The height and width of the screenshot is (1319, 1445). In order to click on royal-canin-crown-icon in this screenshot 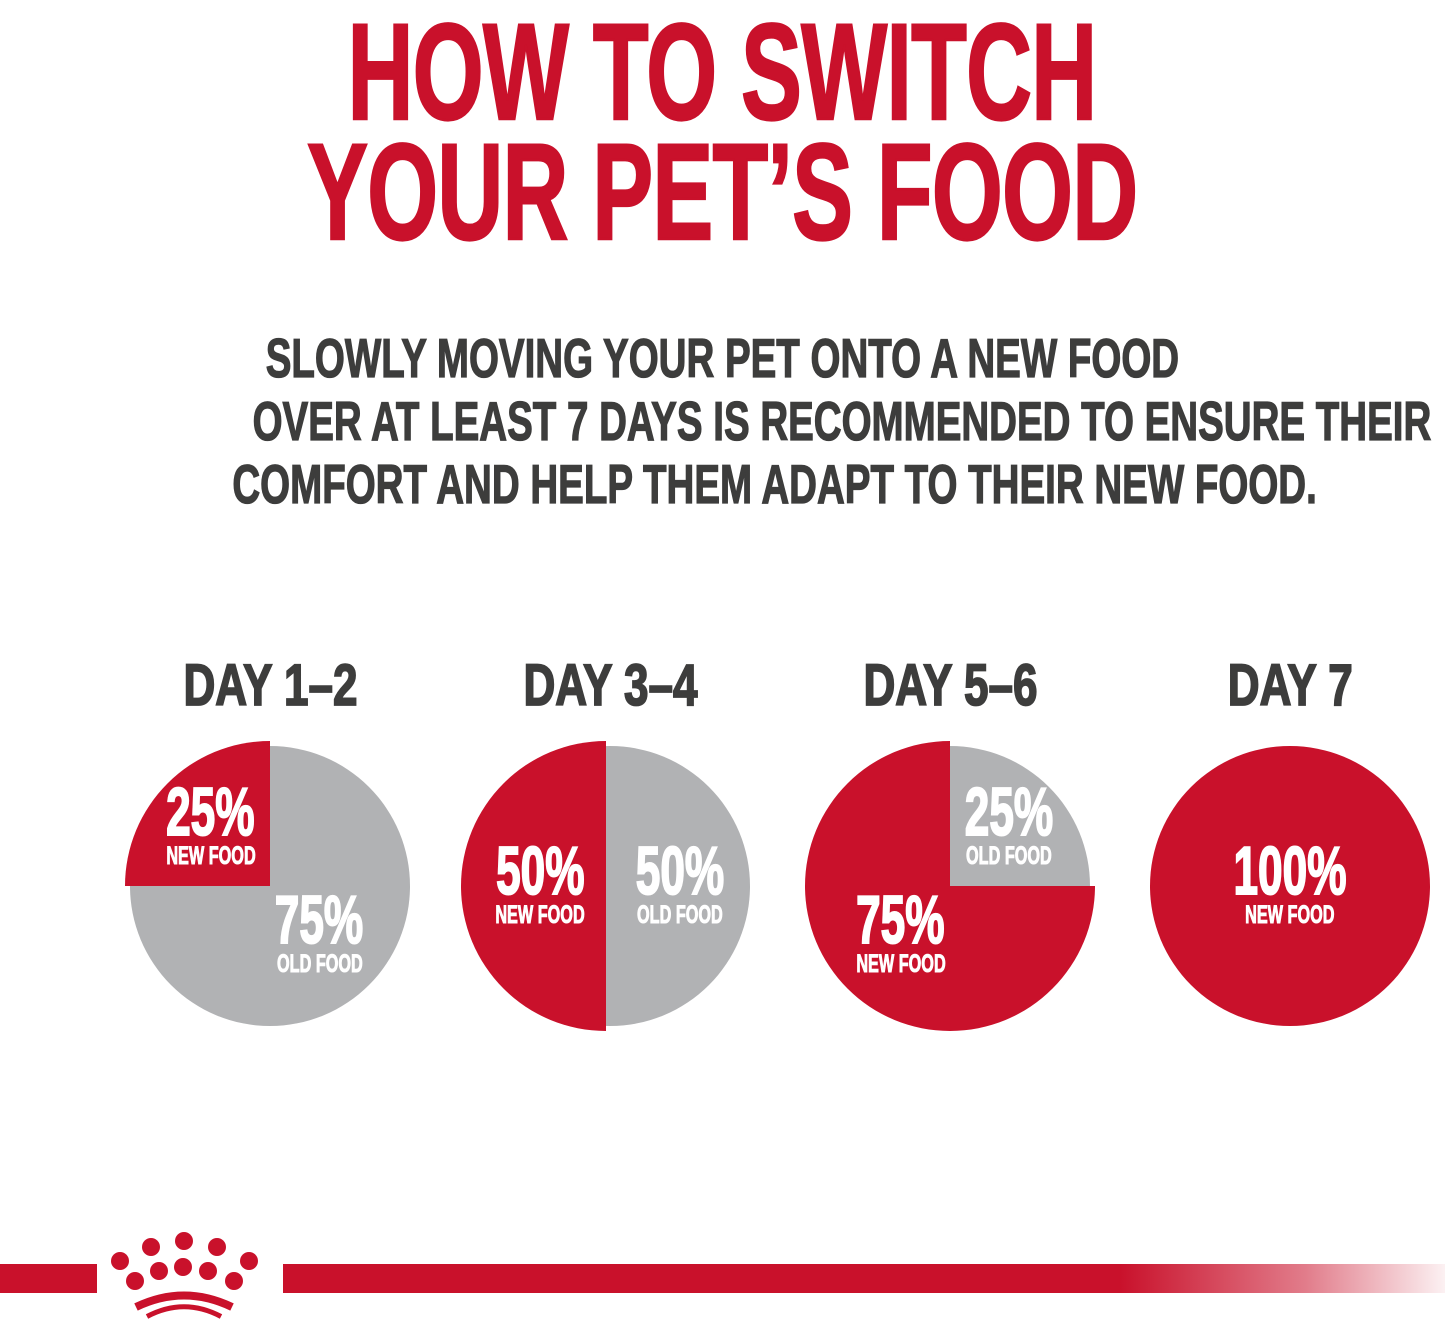, I will do `click(184, 1275)`.